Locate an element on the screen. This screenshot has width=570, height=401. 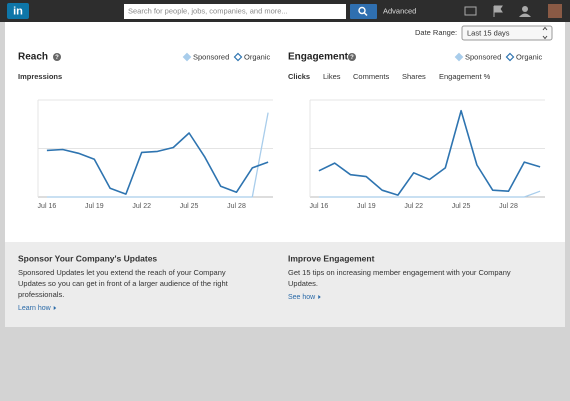
promo-title: Sponsor Your Company's Updates is located at coordinates (87, 258).